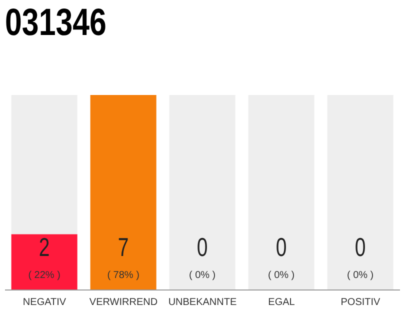  I want to click on annotation: ( 22% ), so click(44, 275).